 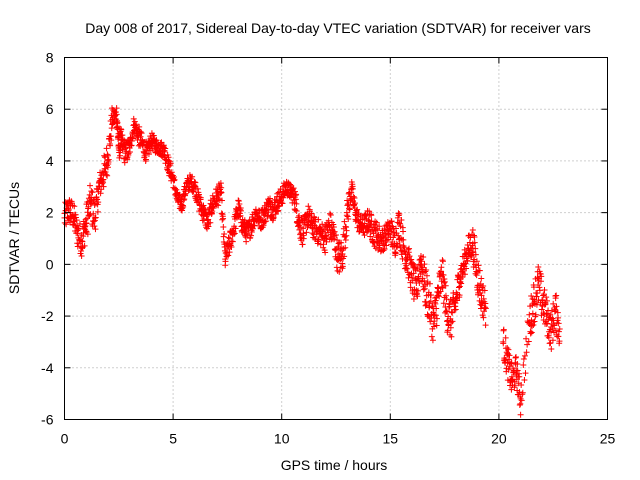 I want to click on y-tick-label: 0, so click(x=50, y=264).